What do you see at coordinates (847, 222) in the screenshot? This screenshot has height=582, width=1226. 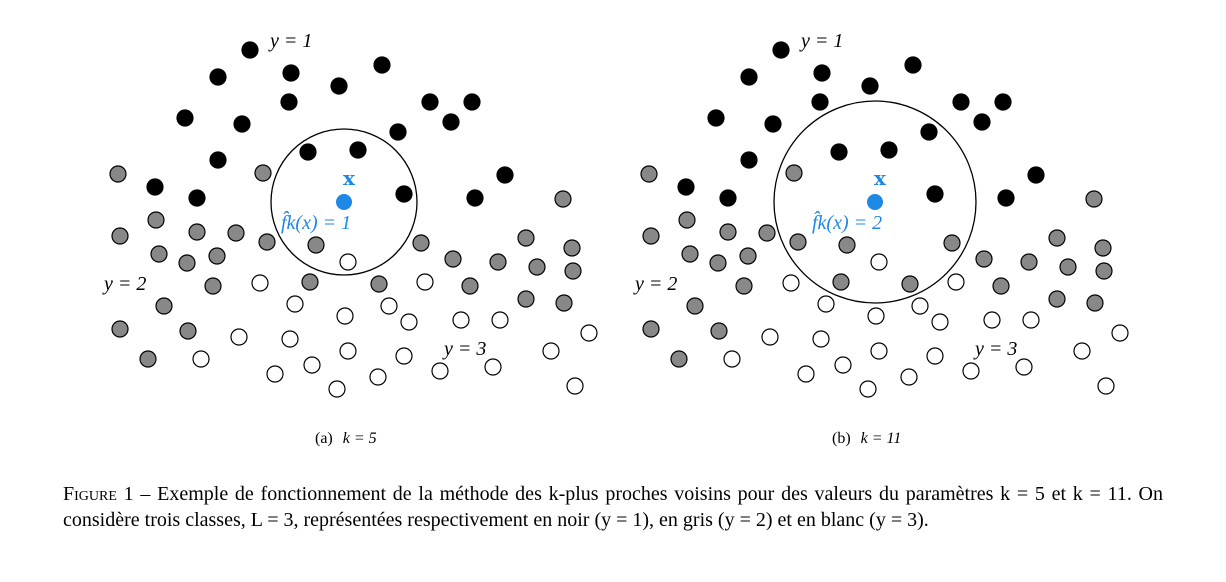 I see `prediction-label: f̂k(x) = 2` at bounding box center [847, 222].